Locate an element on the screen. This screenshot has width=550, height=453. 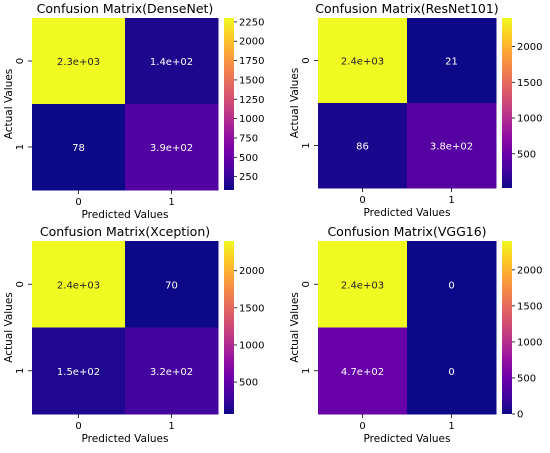
cell-annotation: 3.2e+02 is located at coordinates (171, 372).